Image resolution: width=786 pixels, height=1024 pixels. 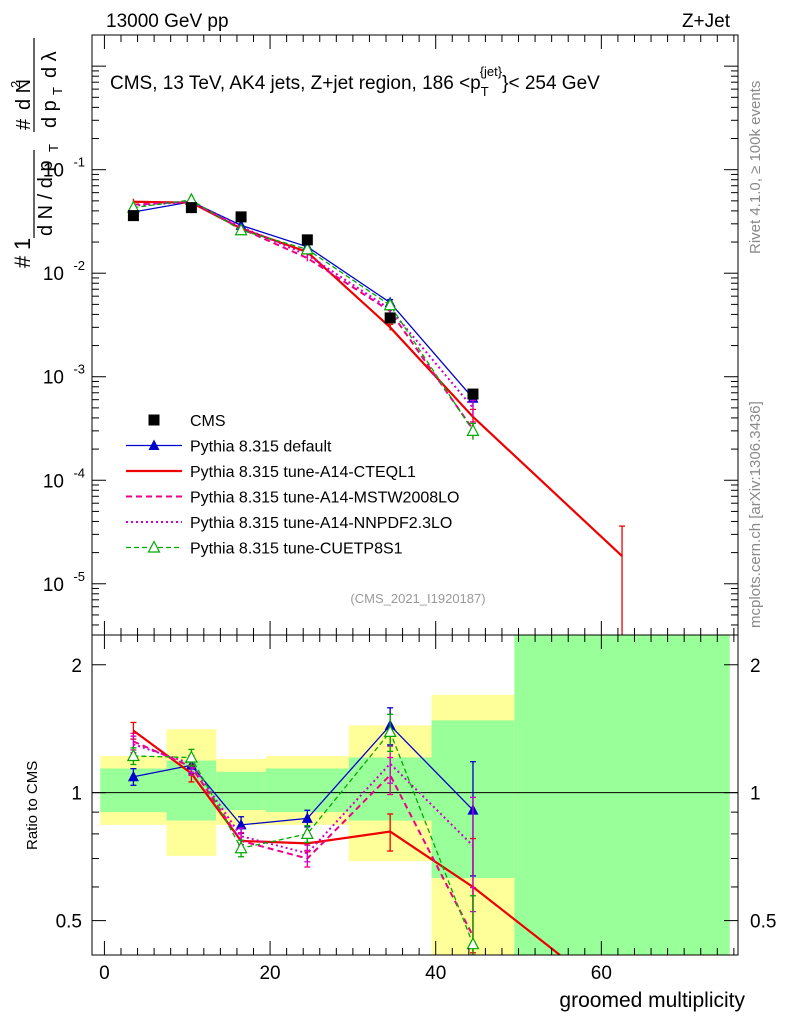 What do you see at coordinates (76, 794) in the screenshot?
I see `ratio-y-tick-label: 1` at bounding box center [76, 794].